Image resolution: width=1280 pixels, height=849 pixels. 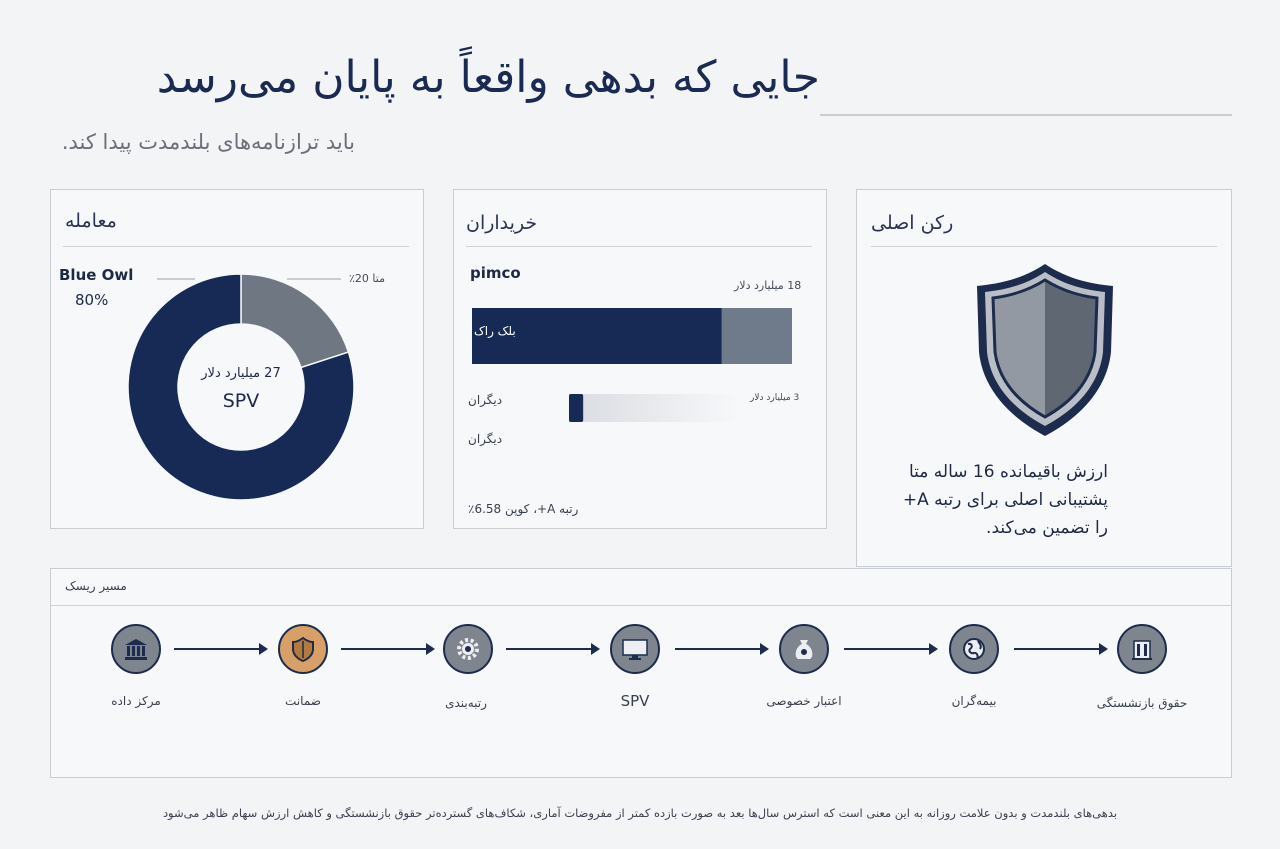 What do you see at coordinates (96, 275) in the screenshot?
I see `owner-name-label: Blue Owl` at bounding box center [96, 275].